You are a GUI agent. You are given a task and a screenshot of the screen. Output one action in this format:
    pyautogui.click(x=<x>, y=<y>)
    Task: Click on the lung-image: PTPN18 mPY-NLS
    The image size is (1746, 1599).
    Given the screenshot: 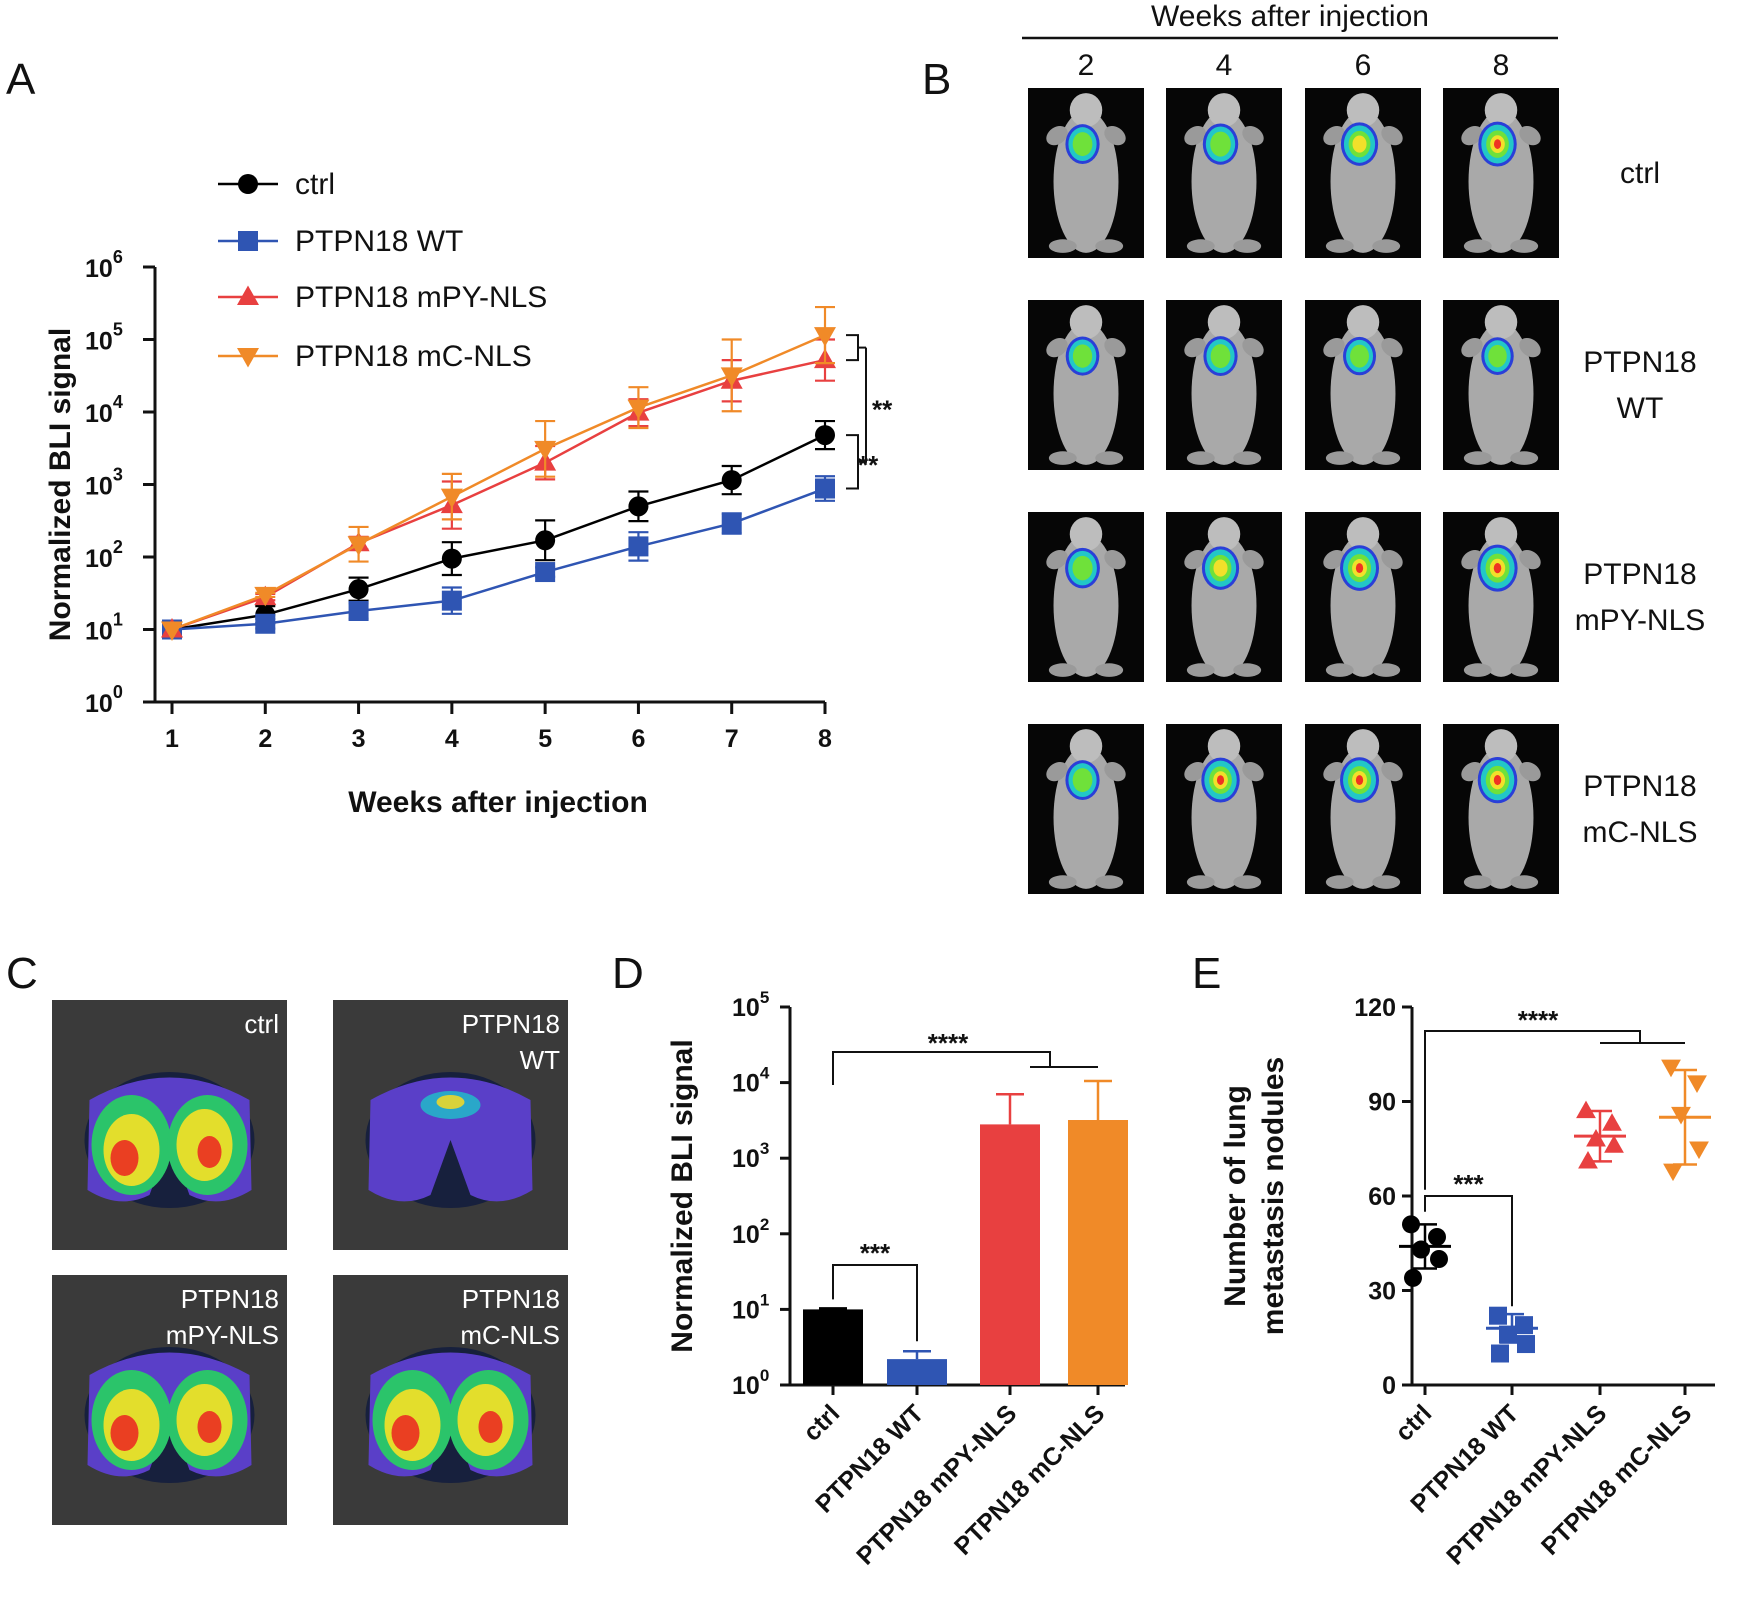 What is the action you would take?
    pyautogui.click(x=169, y=1400)
    